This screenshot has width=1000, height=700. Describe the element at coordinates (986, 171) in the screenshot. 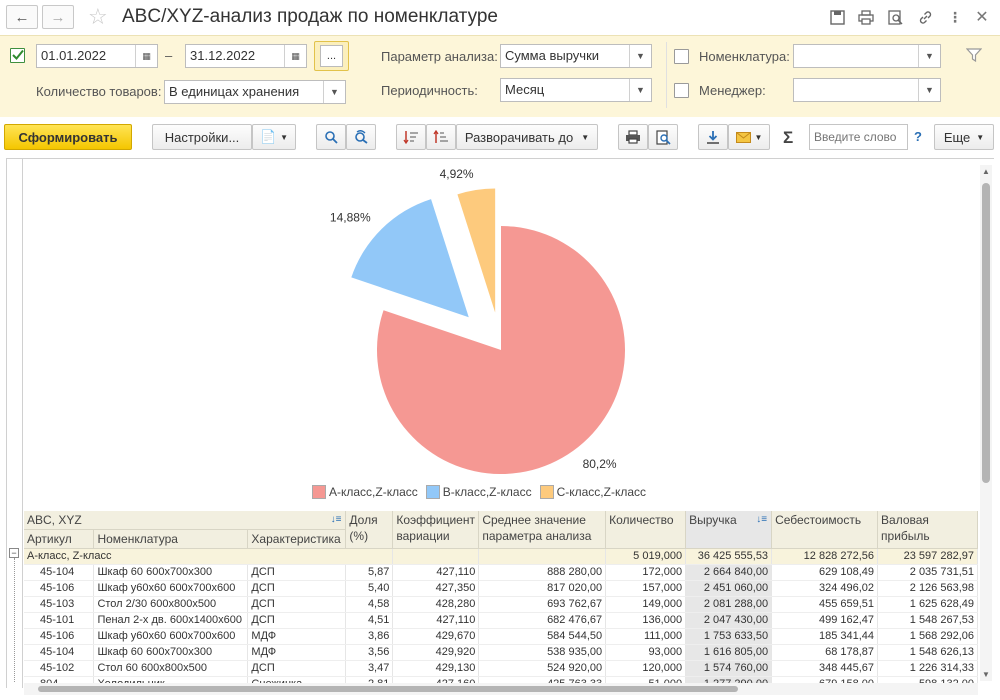

I see `scroll-up-icon: ▲` at that location.